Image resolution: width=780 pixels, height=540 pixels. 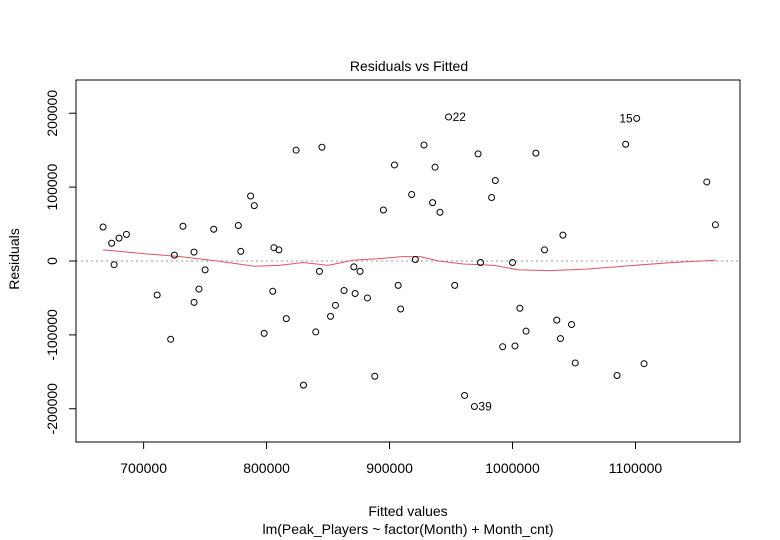 What do you see at coordinates (52, 261) in the screenshot?
I see `y-tick-label: 0` at bounding box center [52, 261].